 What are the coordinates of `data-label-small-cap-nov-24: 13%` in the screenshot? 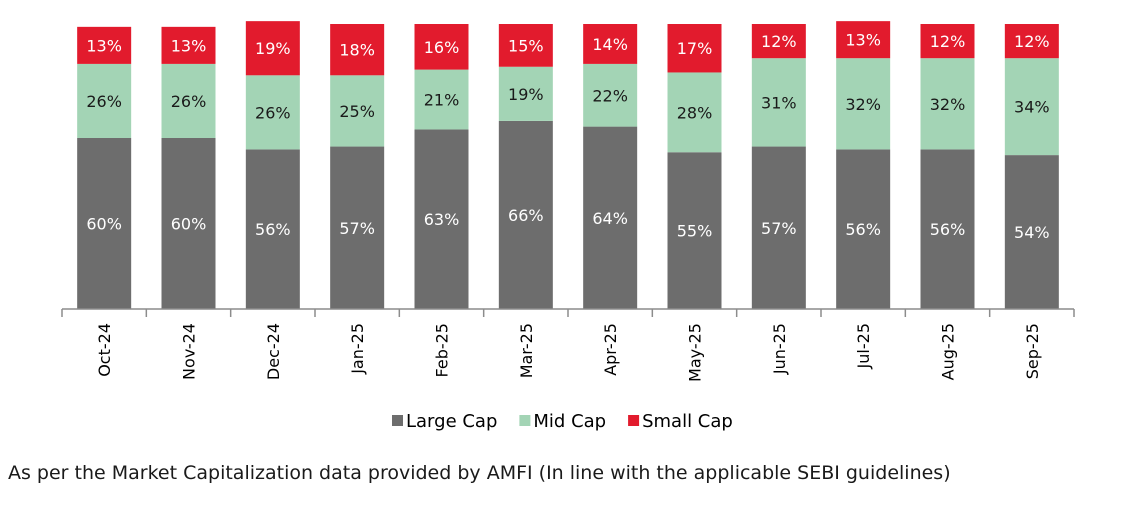 It's located at (189, 45).